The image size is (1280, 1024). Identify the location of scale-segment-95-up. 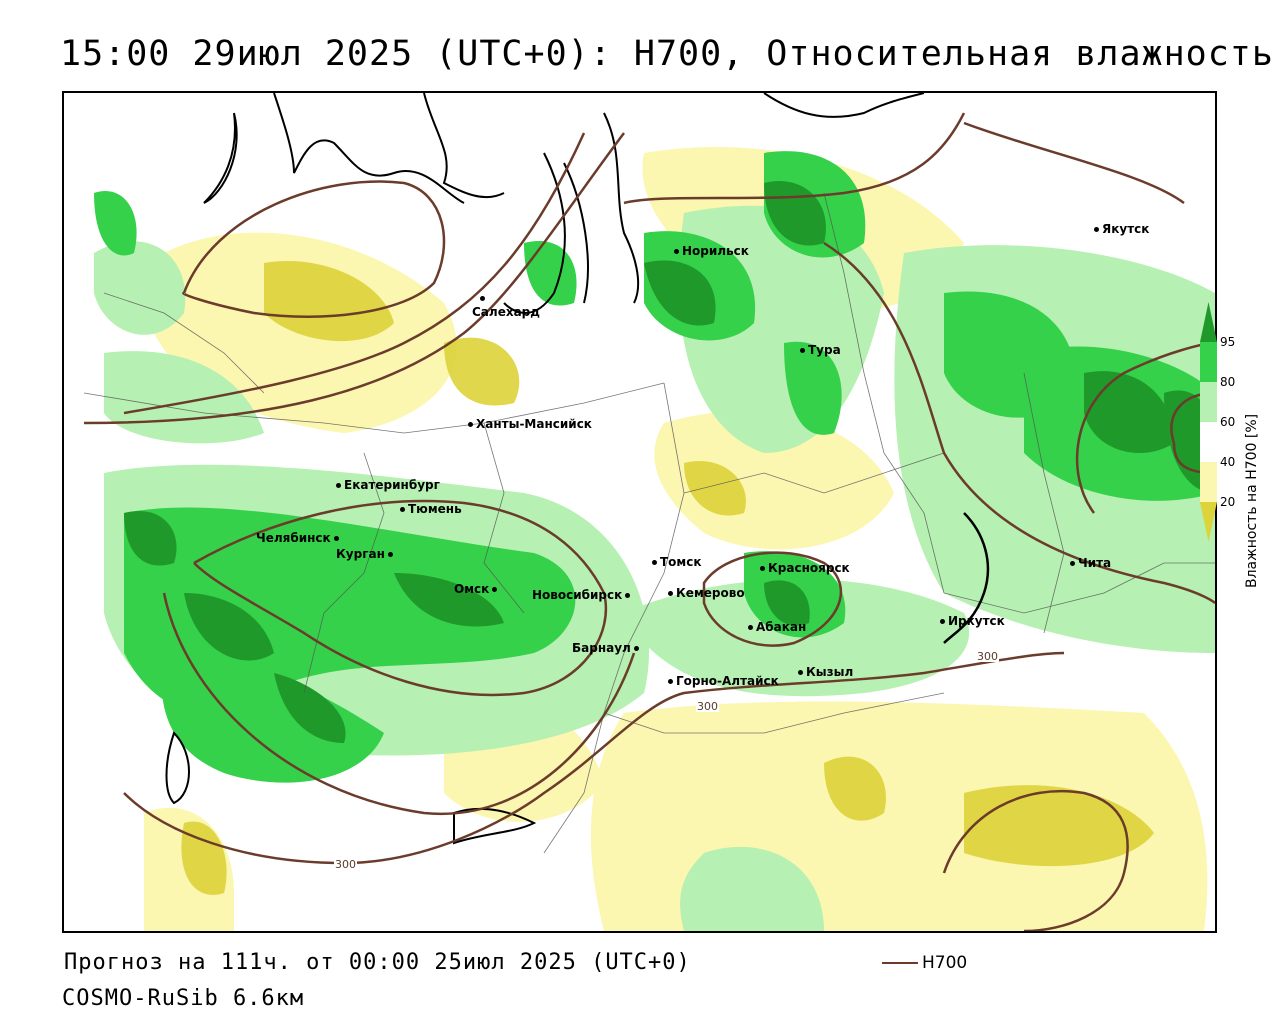
(1208, 322).